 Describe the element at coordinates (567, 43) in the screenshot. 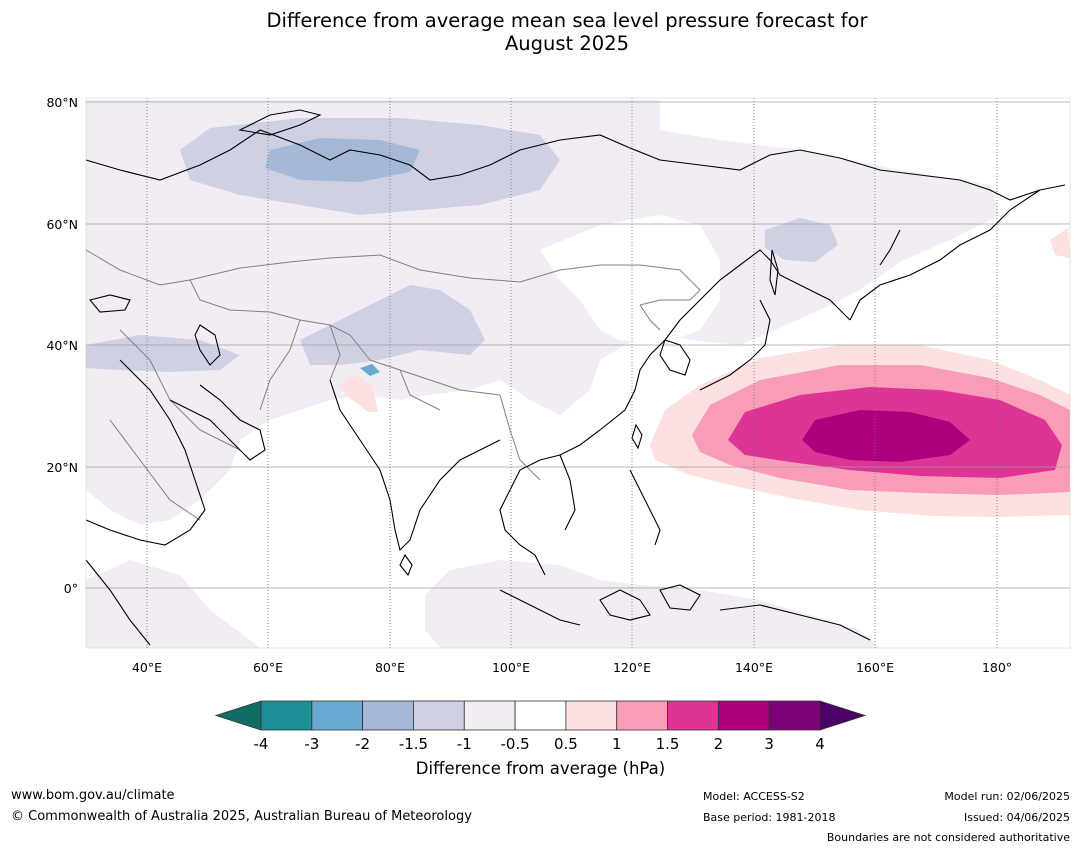

I see `map-title-line-2: August 2025` at that location.